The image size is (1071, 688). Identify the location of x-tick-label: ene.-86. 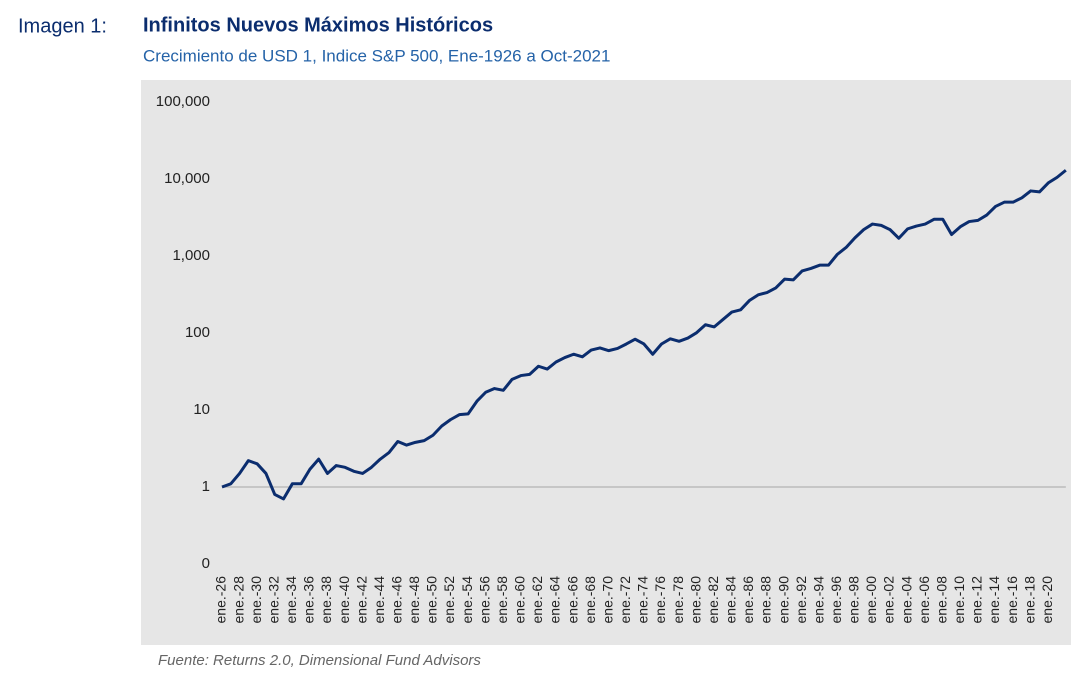
(748, 600).